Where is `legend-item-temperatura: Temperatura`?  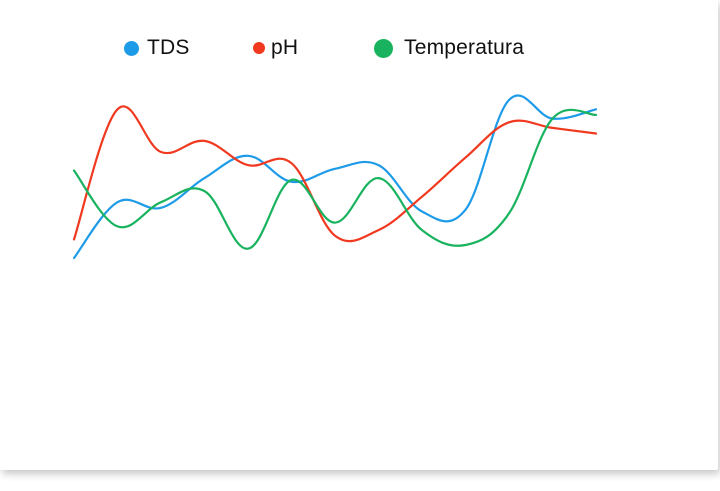
legend-item-temperatura: Temperatura is located at coordinates (449, 48).